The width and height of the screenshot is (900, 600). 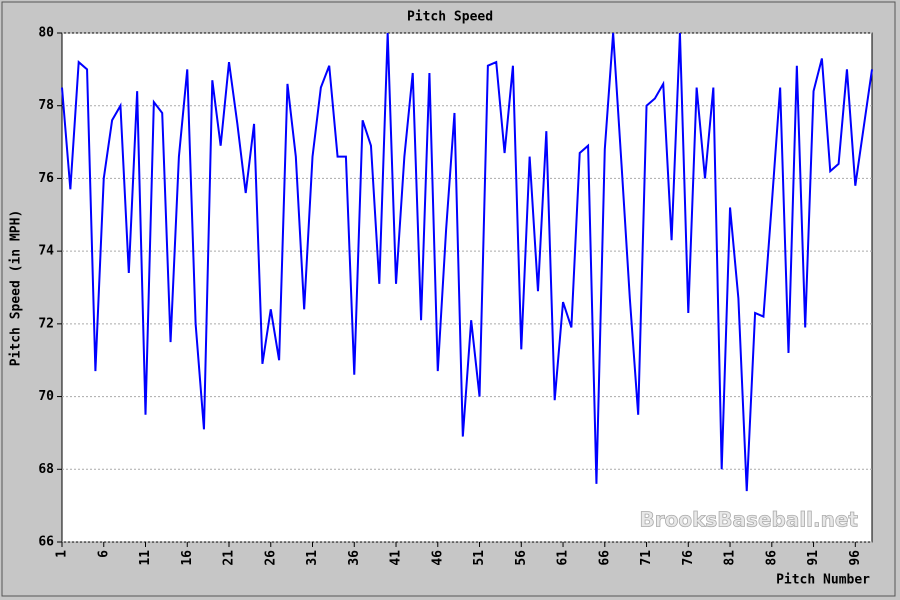 I want to click on y-tick-label: 72, so click(x=46, y=323).